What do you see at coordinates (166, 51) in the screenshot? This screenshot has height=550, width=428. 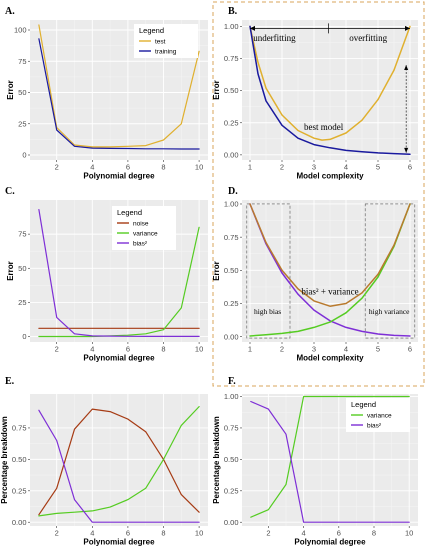 I see `legend-label: training` at bounding box center [166, 51].